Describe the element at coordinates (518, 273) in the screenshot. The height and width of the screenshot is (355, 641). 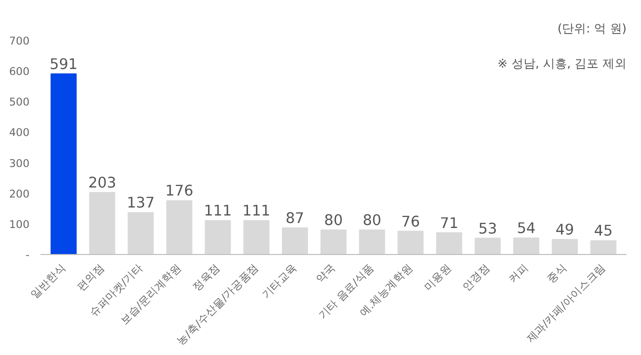
I see `x-tick-label: 커피` at that location.